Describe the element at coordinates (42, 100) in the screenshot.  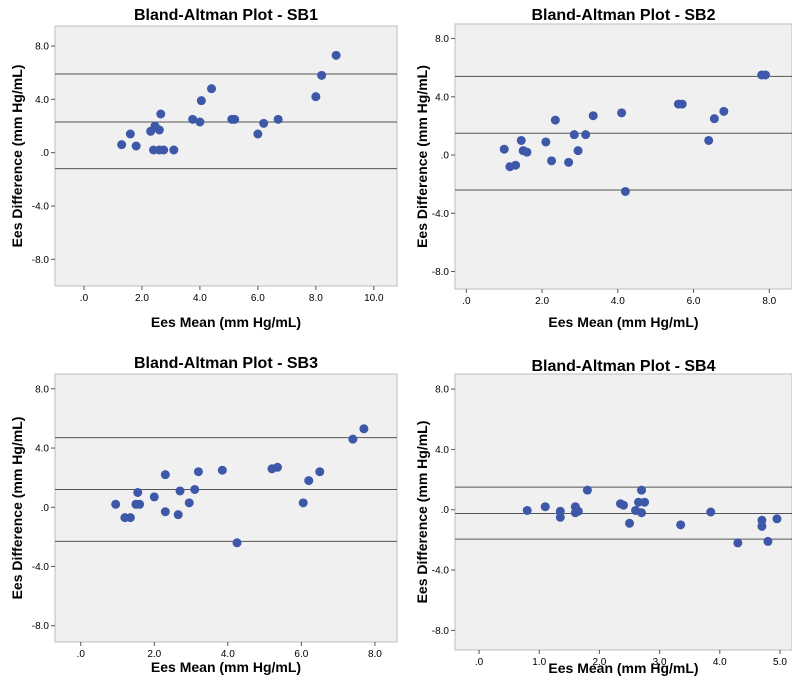
I see `y-tick-label: 4.0` at that location.